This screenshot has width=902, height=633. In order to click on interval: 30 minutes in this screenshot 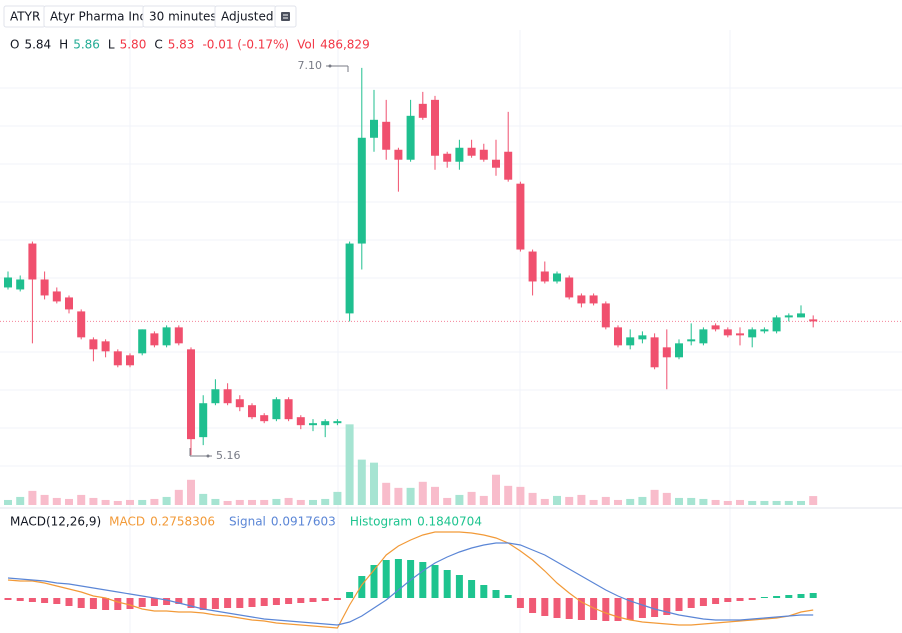, I will do `click(183, 17)`.